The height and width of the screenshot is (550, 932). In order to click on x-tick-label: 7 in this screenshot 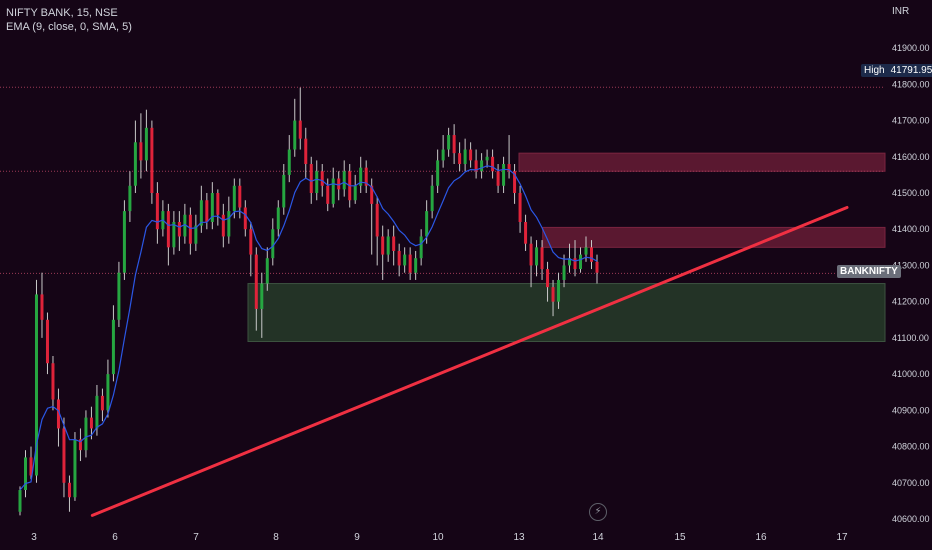, I will do `click(196, 537)`.